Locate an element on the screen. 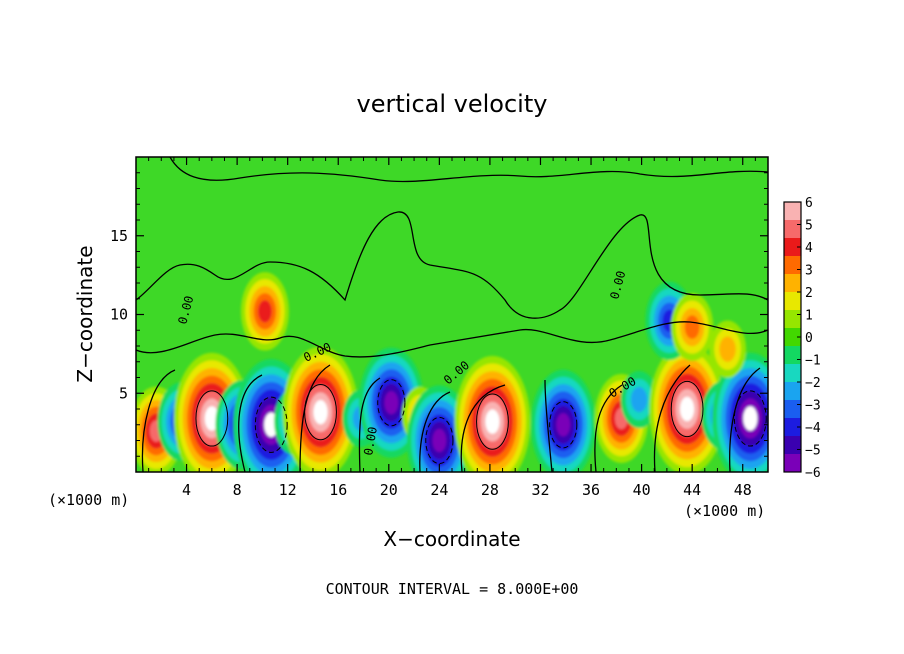 The image size is (904, 654). contour-interval-note: CONTOUR INTERVAL = 8.000E+00 is located at coordinates (452, 589).